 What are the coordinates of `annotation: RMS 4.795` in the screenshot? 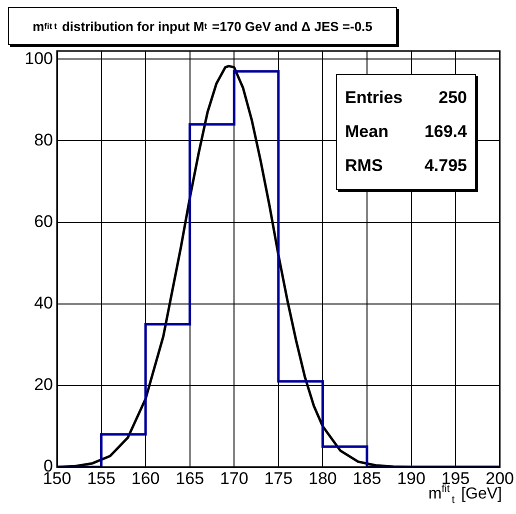 It's located at (406, 166).